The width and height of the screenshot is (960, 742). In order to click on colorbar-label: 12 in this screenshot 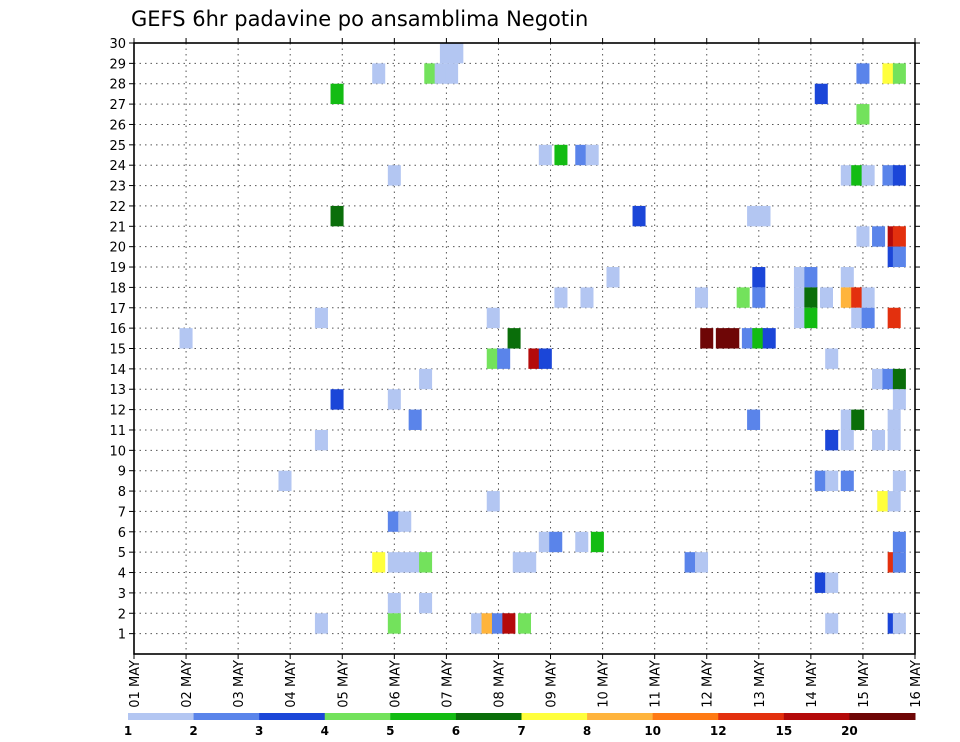, I will do `click(718, 731)`.